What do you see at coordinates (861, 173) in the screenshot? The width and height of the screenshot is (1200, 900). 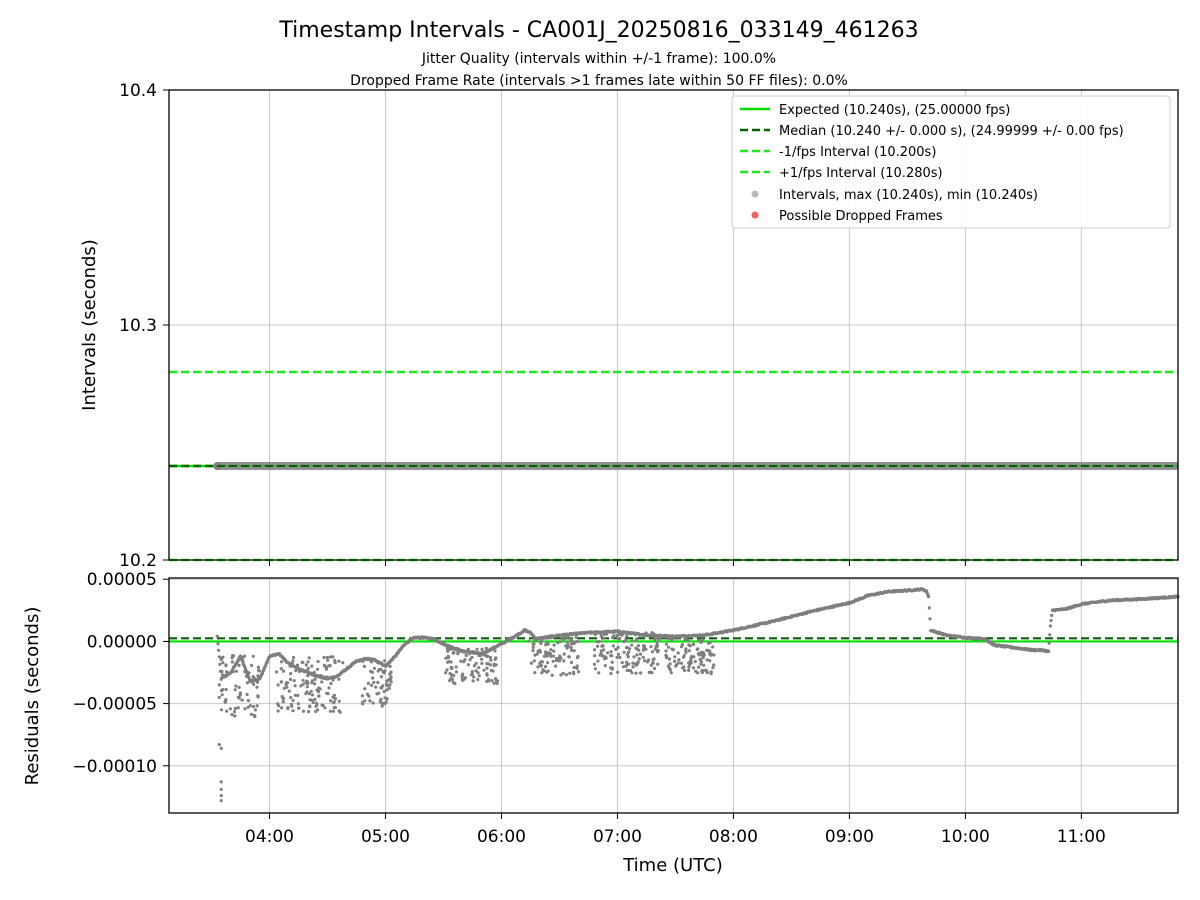 I see `legend-plus-fps-label: +1/fps Interval (10.280s)` at bounding box center [861, 173].